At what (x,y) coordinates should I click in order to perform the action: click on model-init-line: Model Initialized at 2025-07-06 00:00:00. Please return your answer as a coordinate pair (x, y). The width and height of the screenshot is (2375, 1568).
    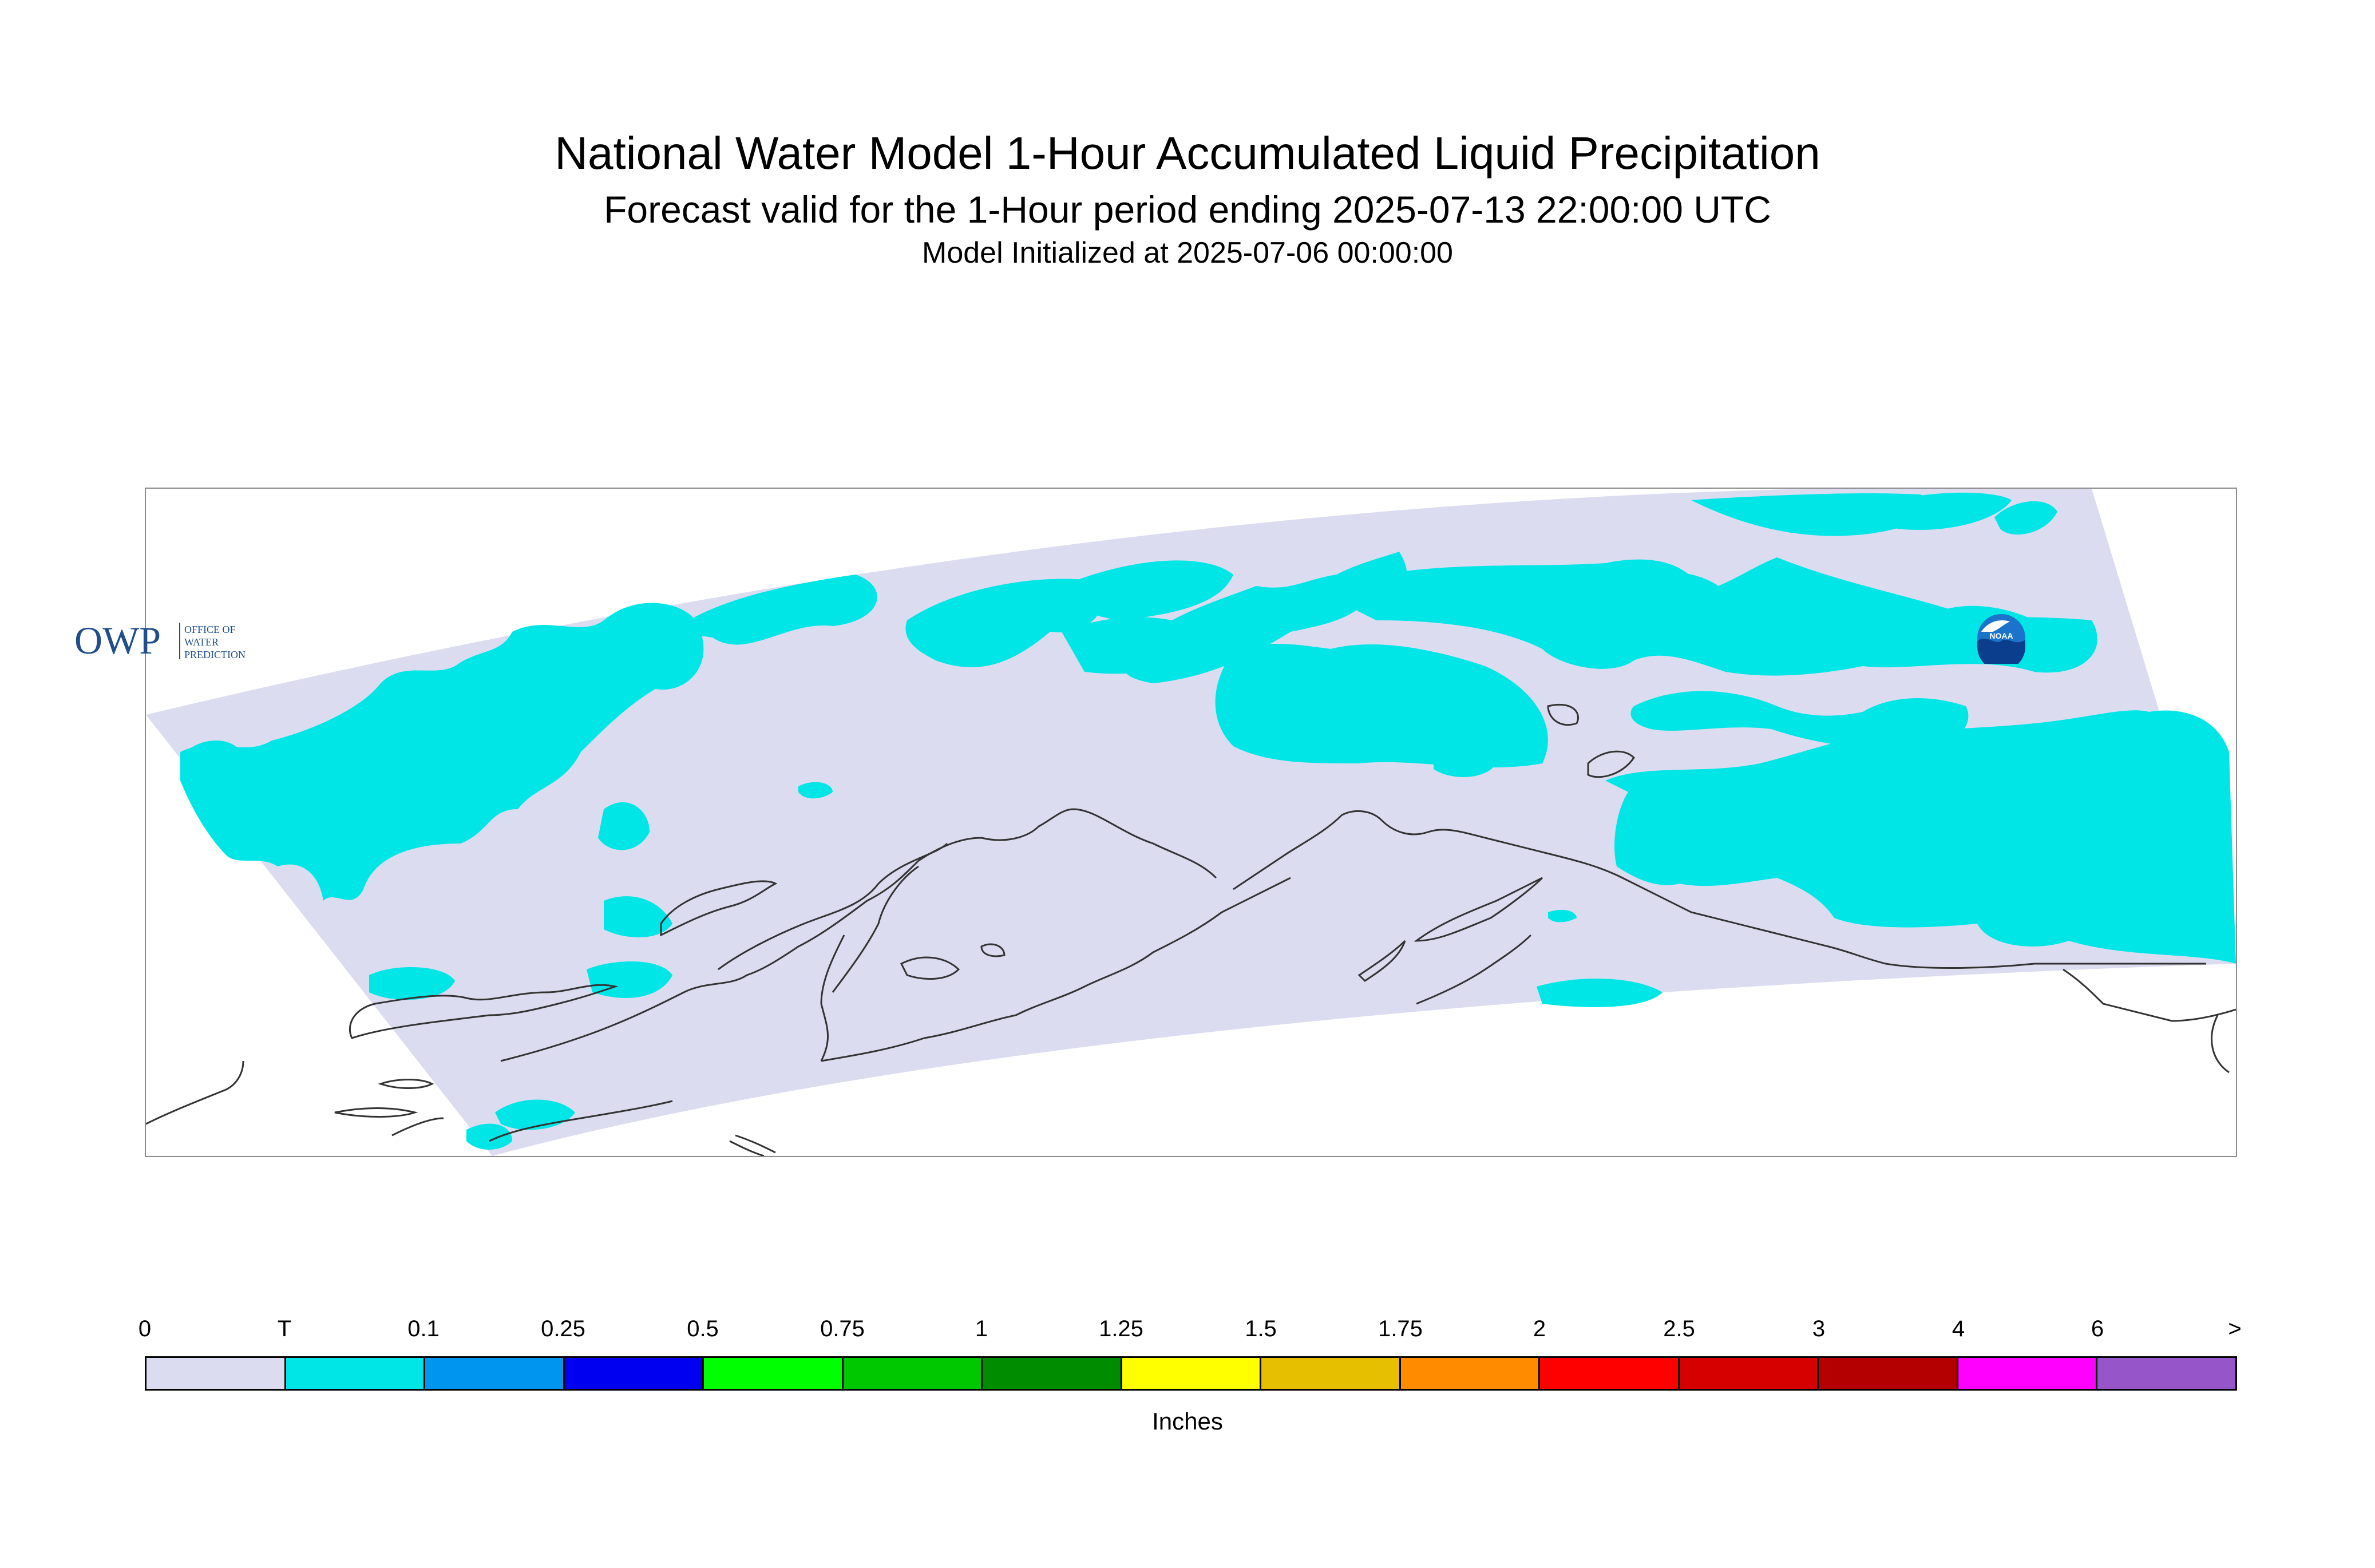
    Looking at the image, I should click on (1187, 253).